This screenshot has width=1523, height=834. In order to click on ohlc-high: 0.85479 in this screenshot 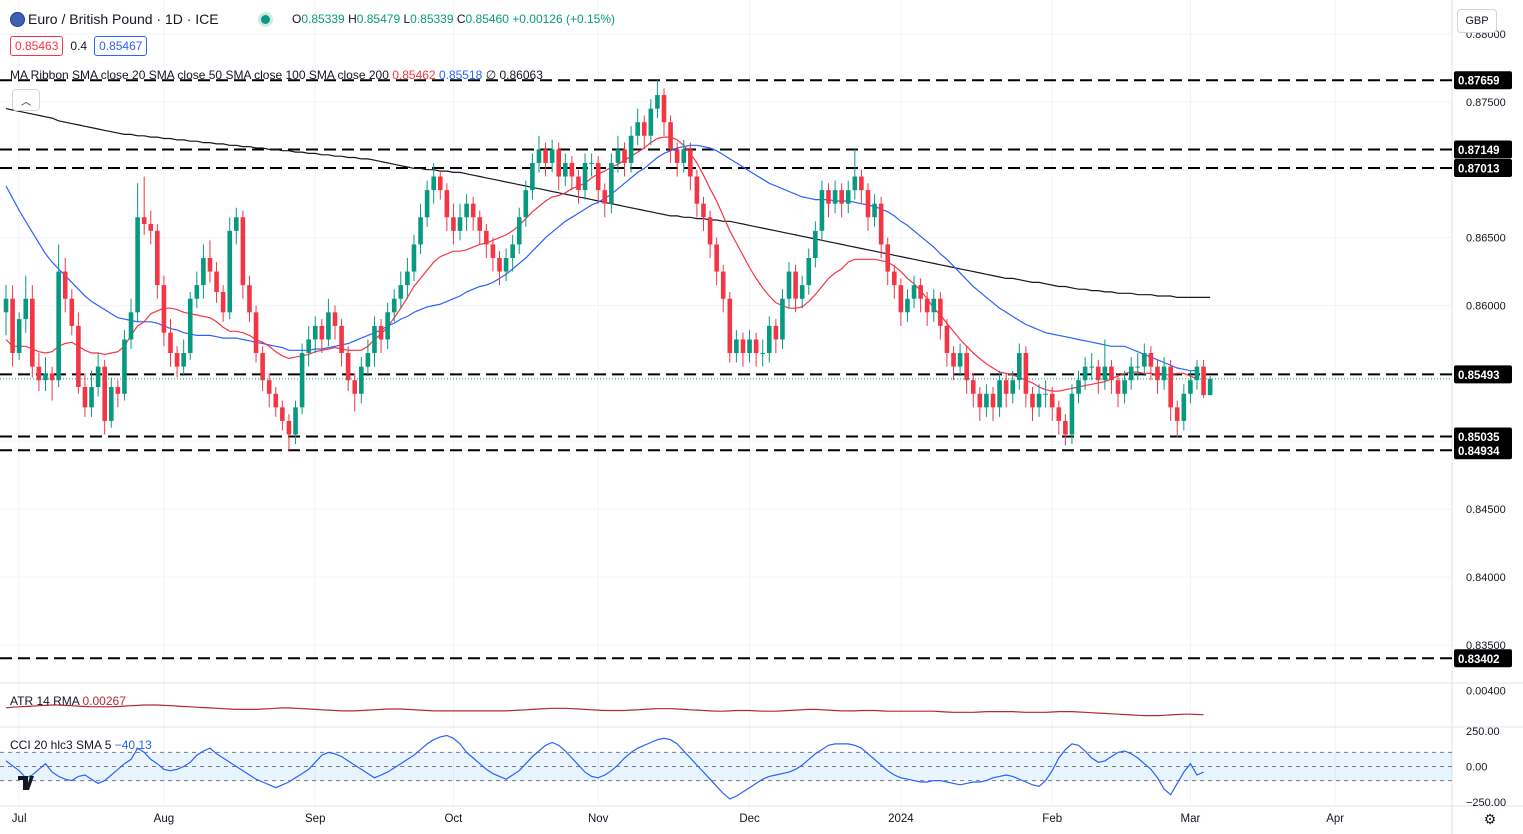, I will do `click(378, 19)`.